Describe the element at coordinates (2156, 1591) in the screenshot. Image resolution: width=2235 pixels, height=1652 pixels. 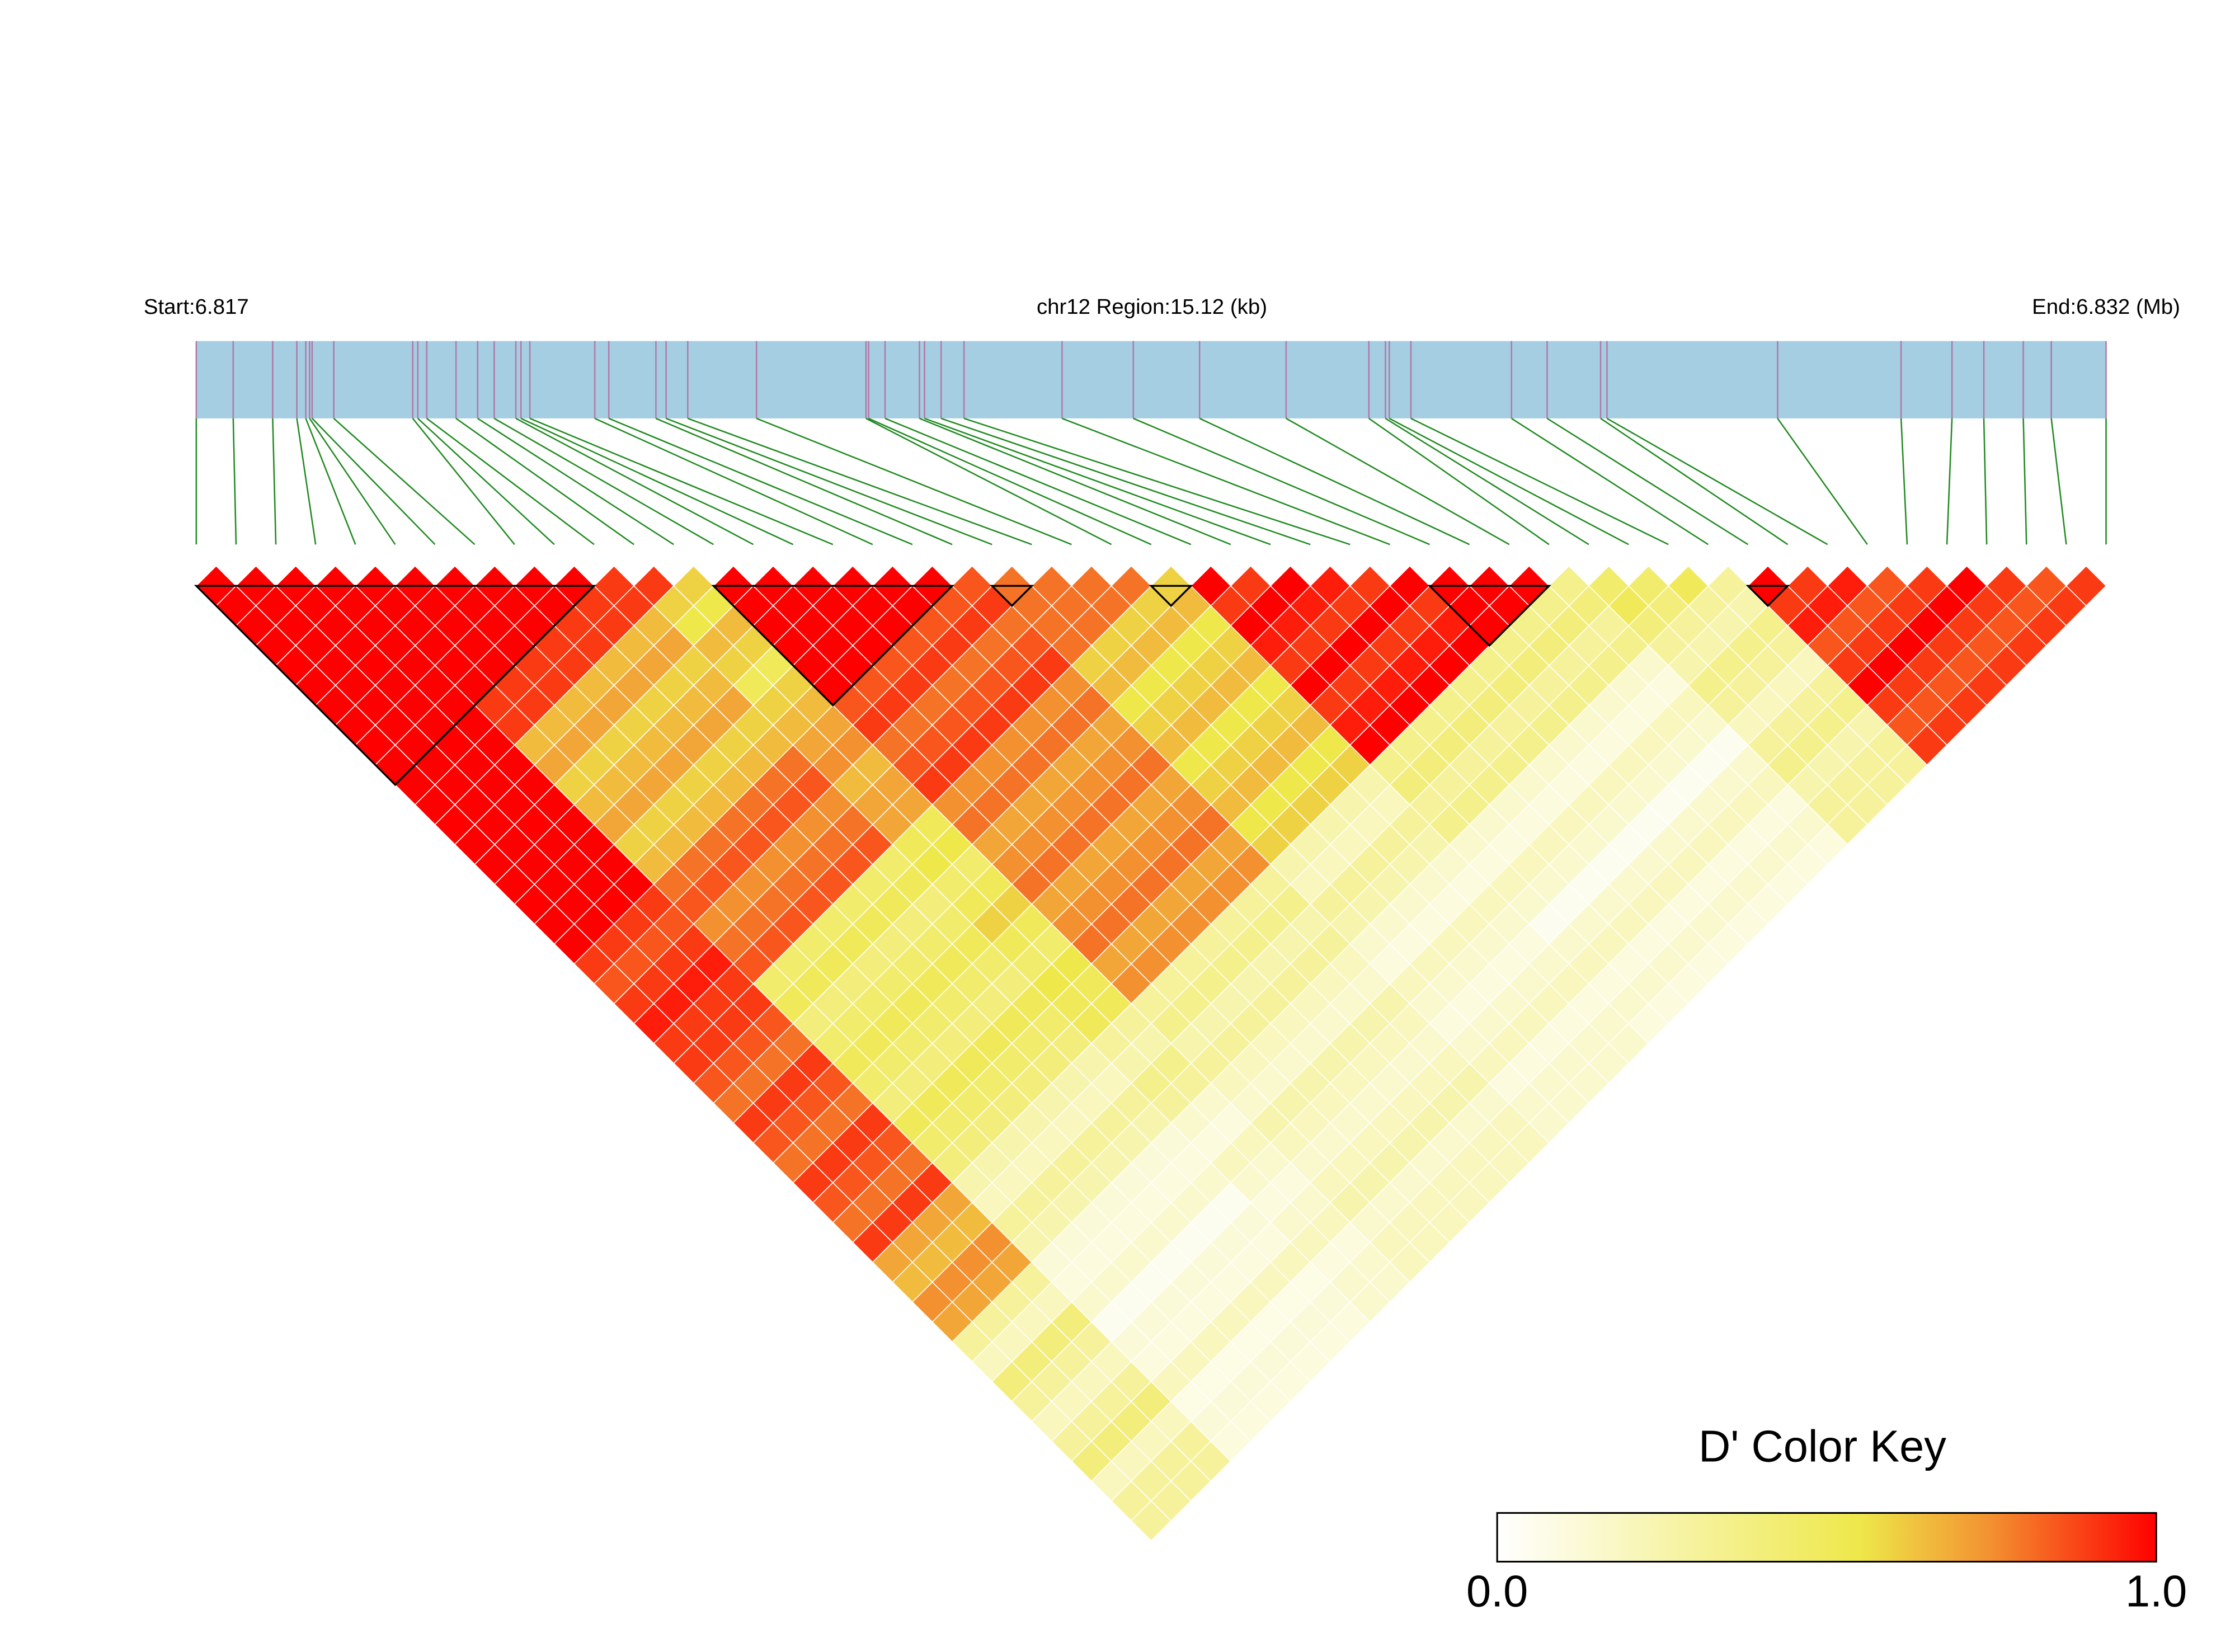
I see `key-tick-label: 1.0` at that location.